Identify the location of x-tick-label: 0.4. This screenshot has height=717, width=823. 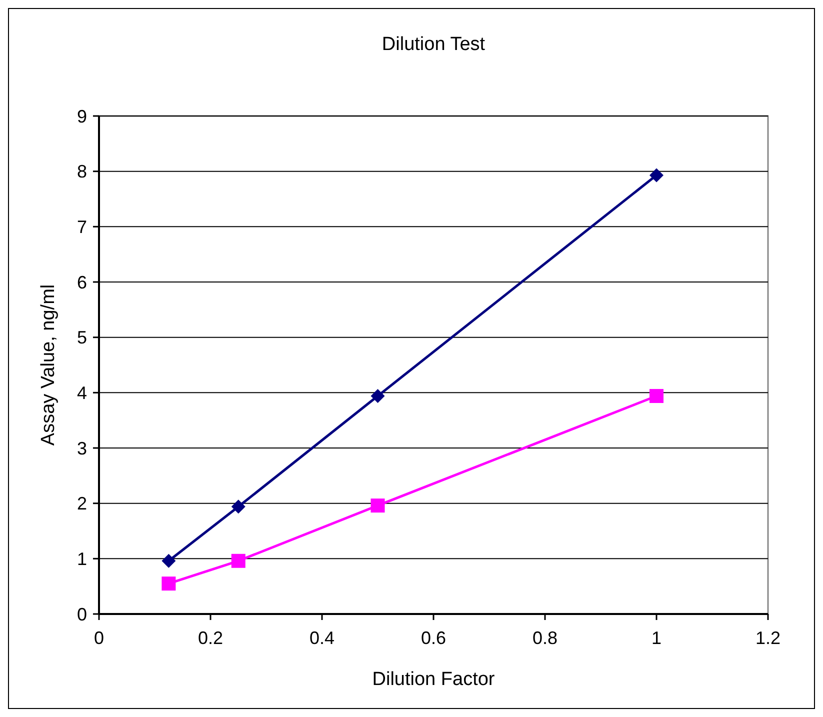
(322, 638).